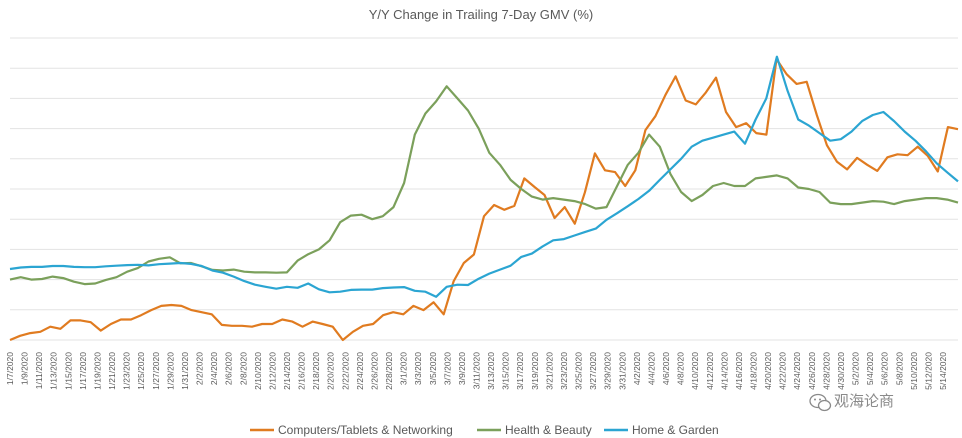 Image resolution: width=962 pixels, height=438 pixels. I want to click on x-tick-label: 4/10/2020, so click(695, 371).